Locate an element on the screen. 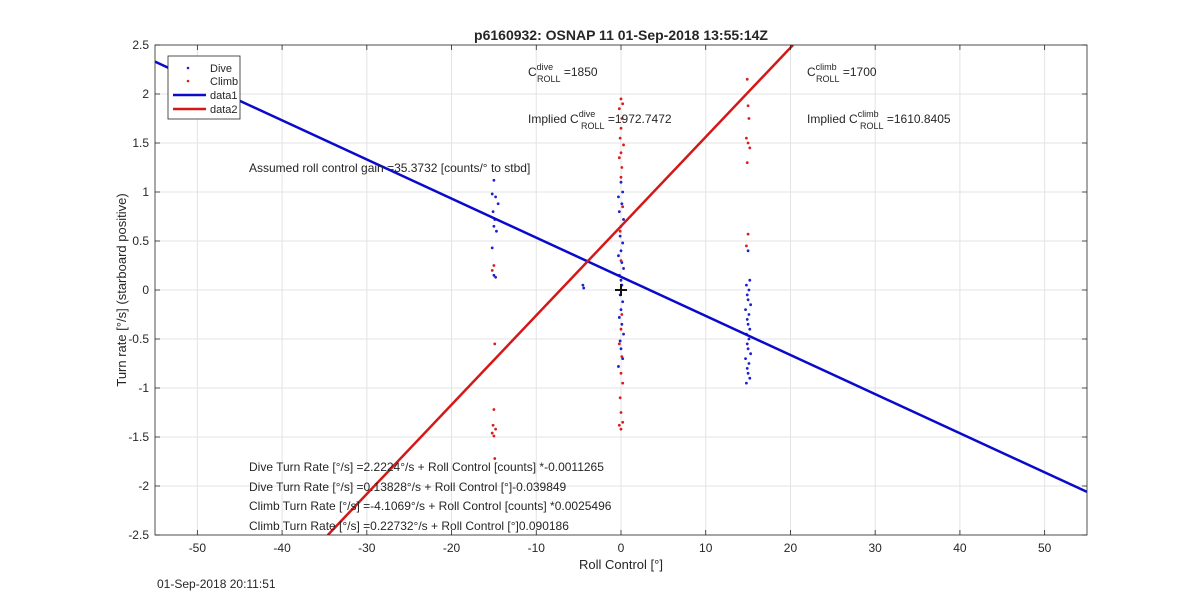 The width and height of the screenshot is (1200, 601). y-tick-label: -1 is located at coordinates (143, 388).